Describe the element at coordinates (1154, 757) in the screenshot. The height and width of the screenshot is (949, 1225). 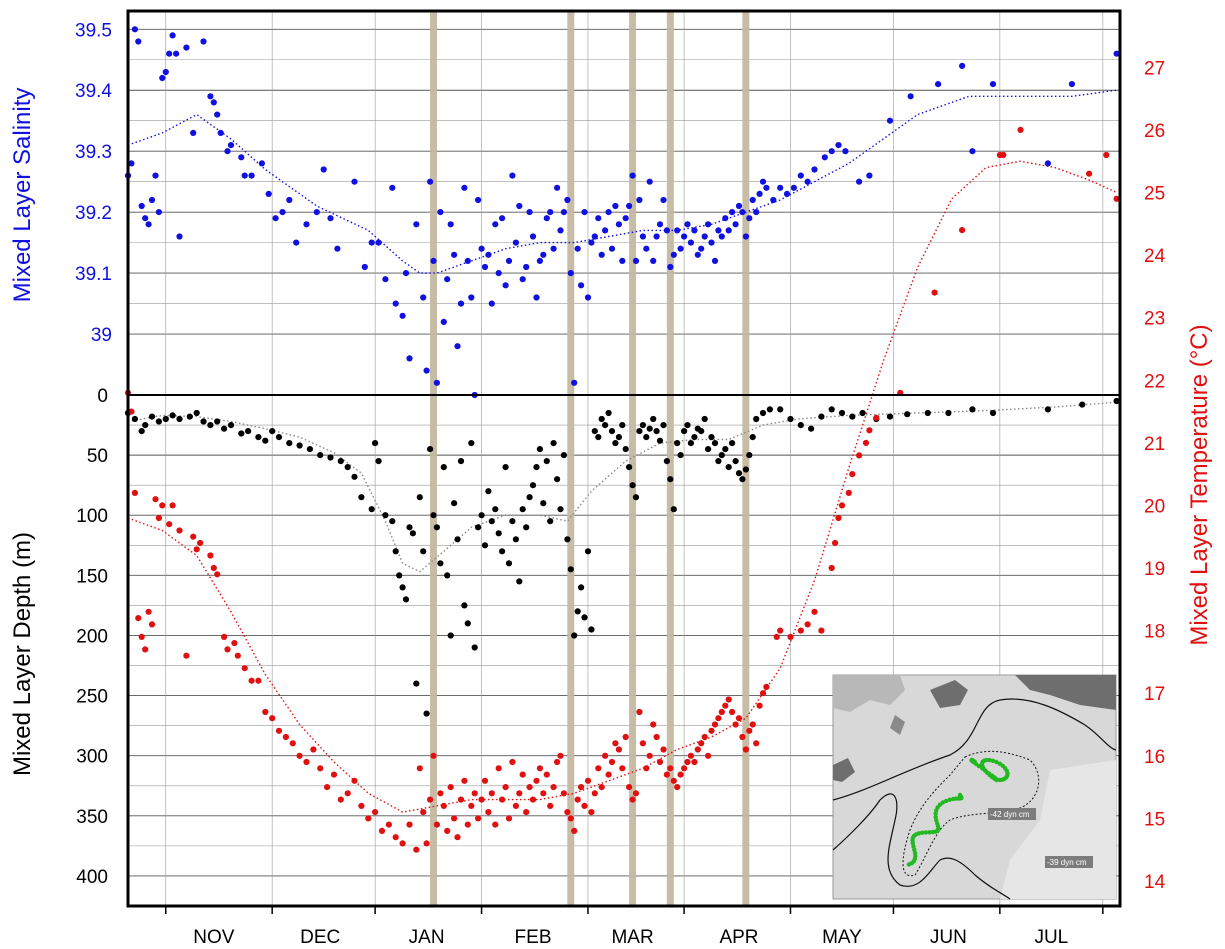
I see `temperature-tick-label: 16` at that location.